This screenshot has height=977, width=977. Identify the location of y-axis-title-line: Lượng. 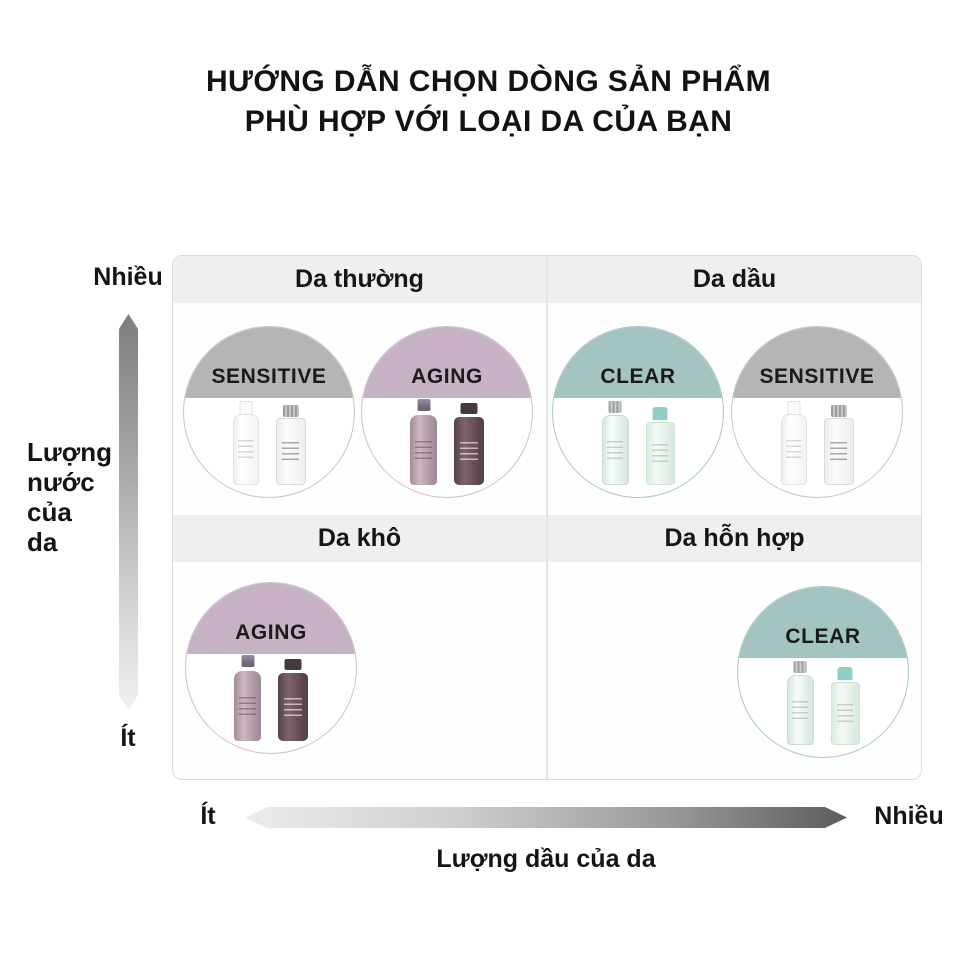
(69, 452).